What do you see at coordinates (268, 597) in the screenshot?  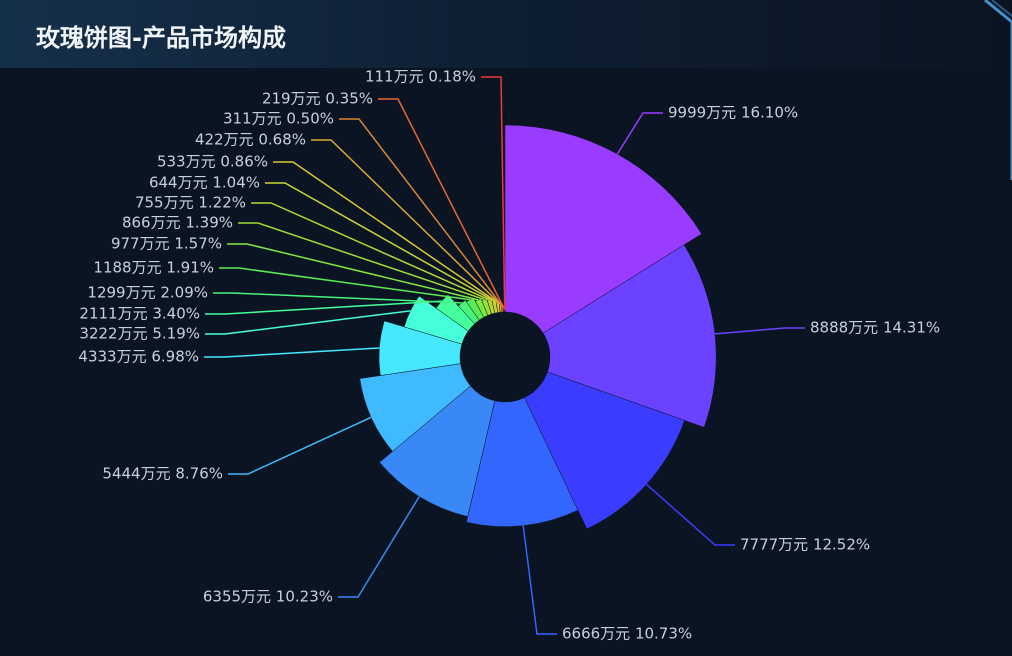 I see `data-label: 6355万元 10.23%` at bounding box center [268, 597].